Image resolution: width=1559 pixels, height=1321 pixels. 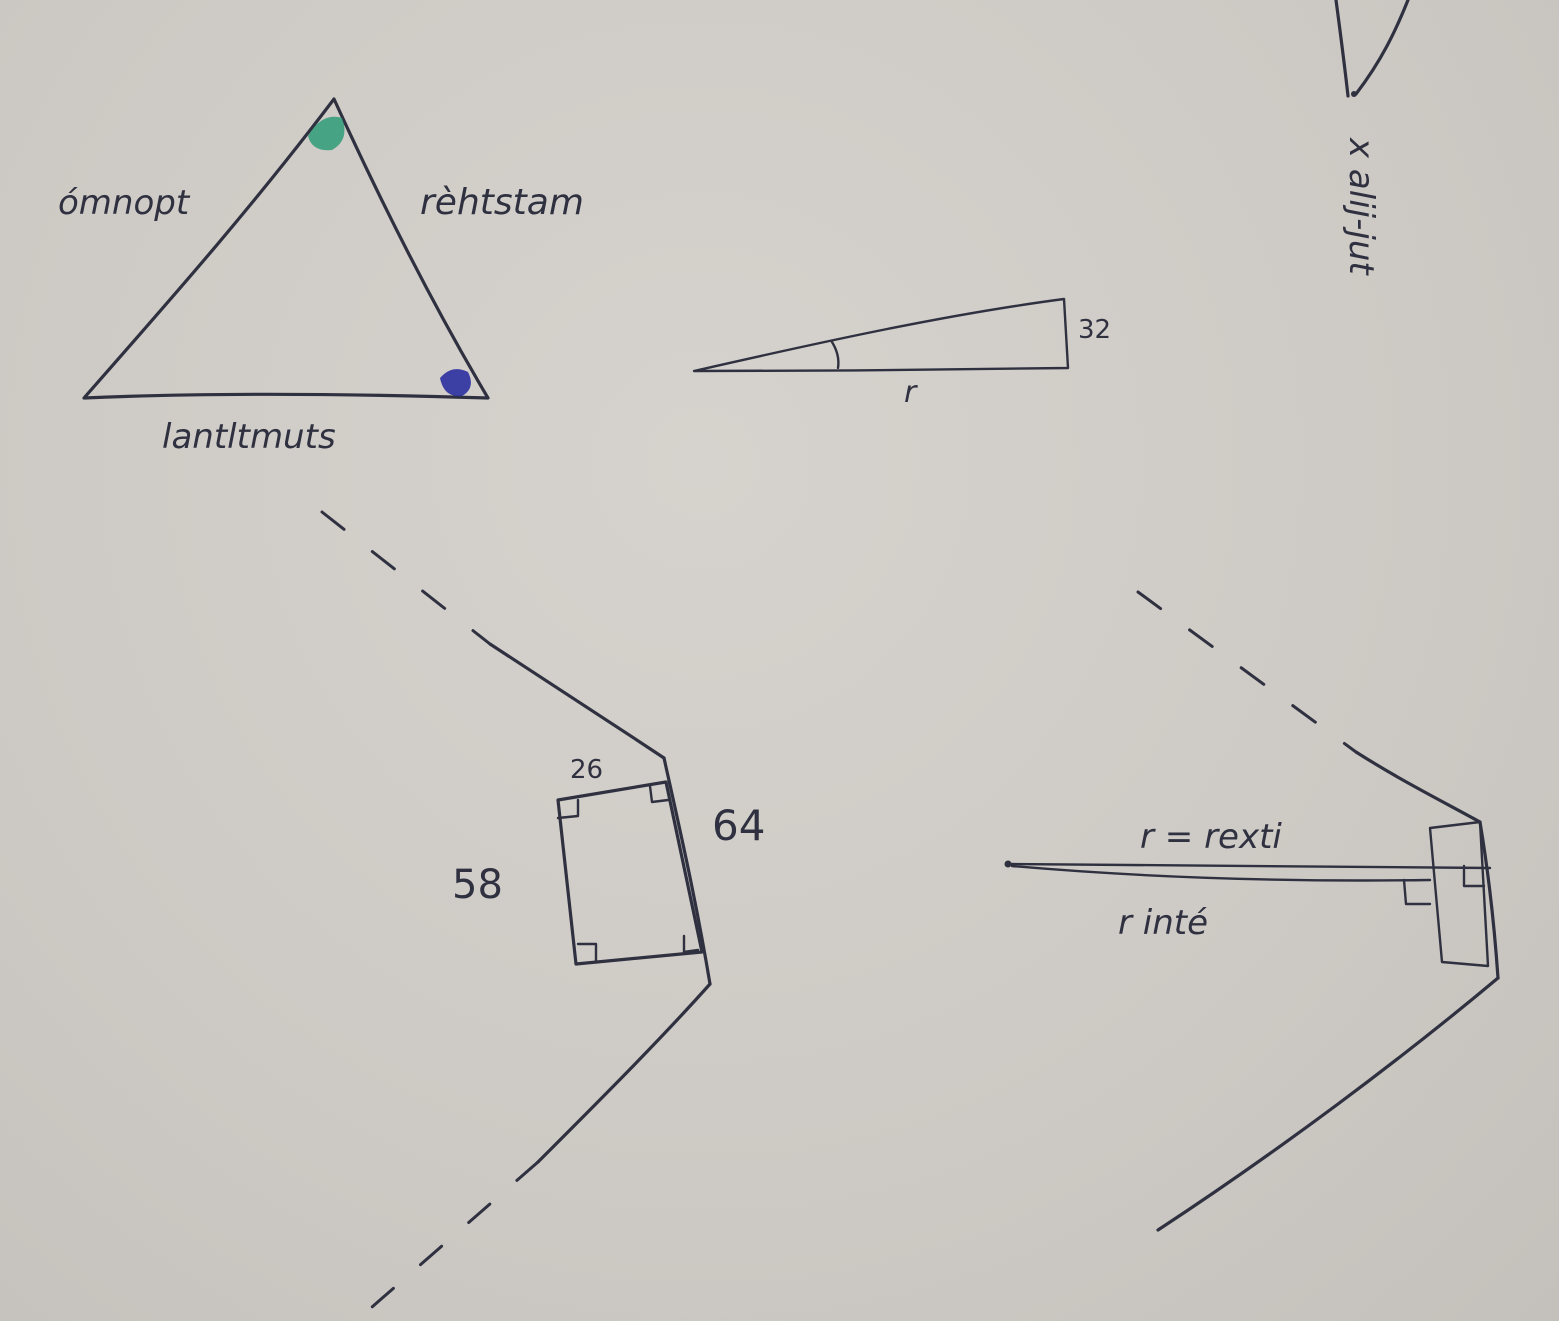 I want to click on top-right-partial-shape: x alij-jut, so click(x=1372, y=138).